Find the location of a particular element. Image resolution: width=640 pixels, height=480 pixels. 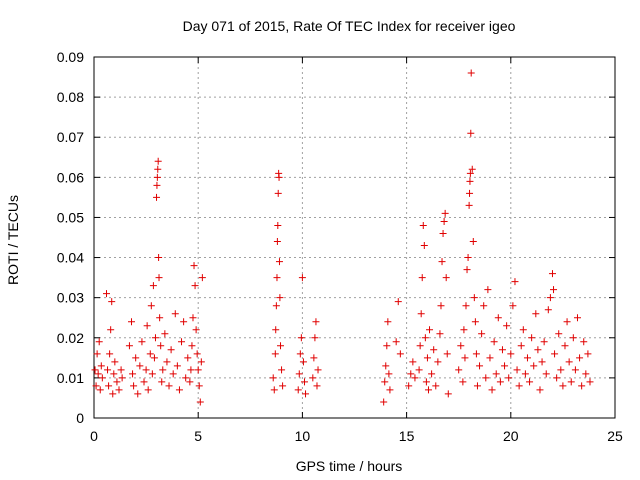

y-tick-label: 0.09 is located at coordinates (70, 57).